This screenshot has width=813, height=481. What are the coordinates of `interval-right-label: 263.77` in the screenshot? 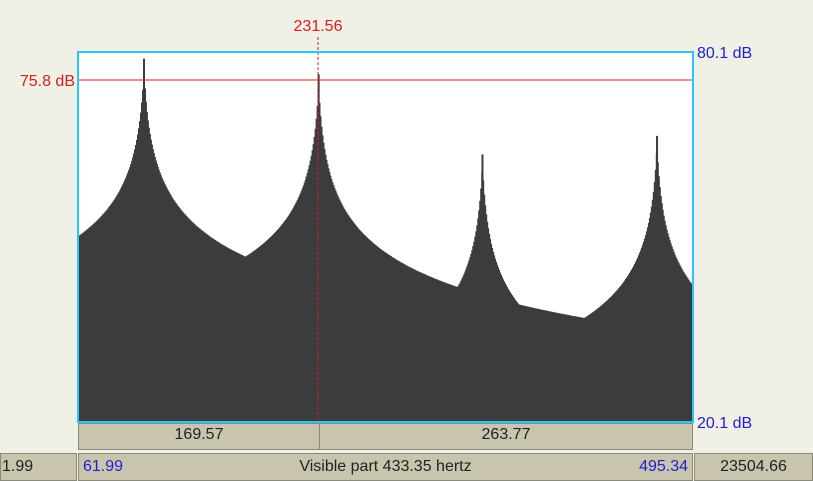 It's located at (506, 434).